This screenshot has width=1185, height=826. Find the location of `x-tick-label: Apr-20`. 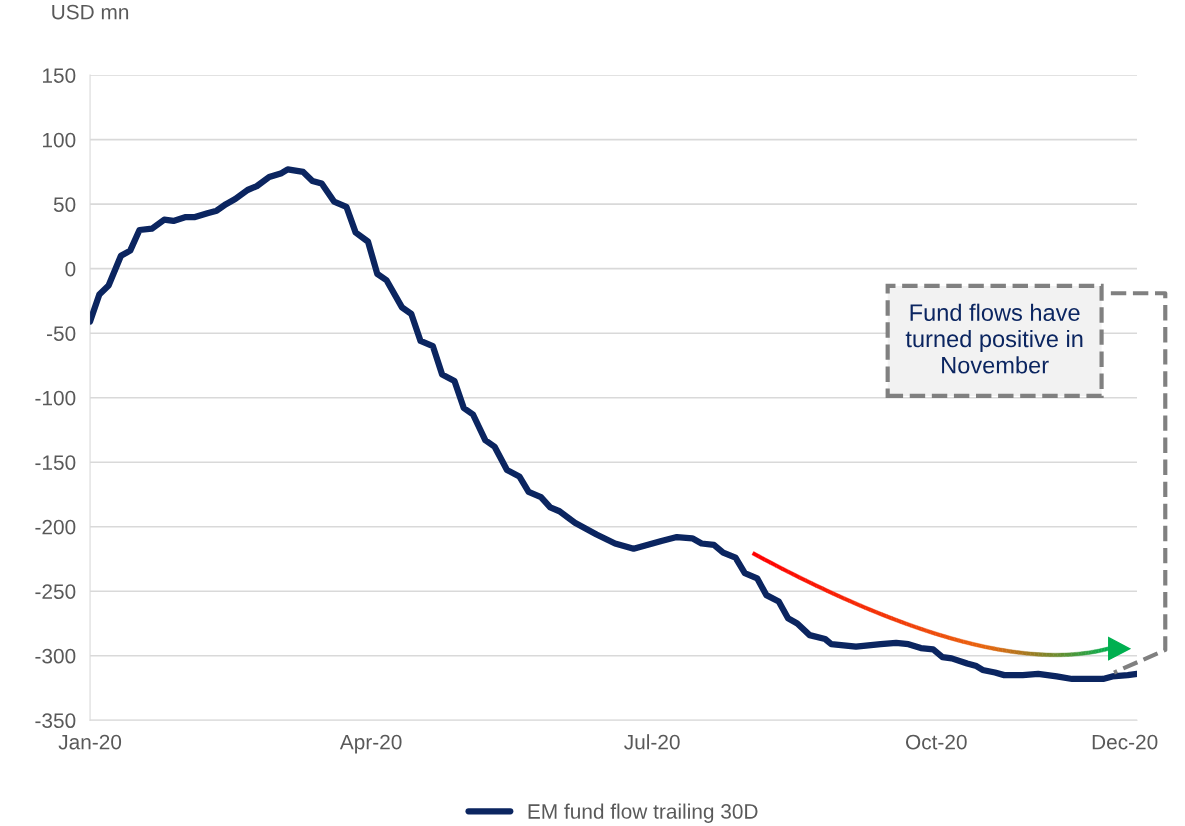

x-tick-label: Apr-20 is located at coordinates (370, 744).